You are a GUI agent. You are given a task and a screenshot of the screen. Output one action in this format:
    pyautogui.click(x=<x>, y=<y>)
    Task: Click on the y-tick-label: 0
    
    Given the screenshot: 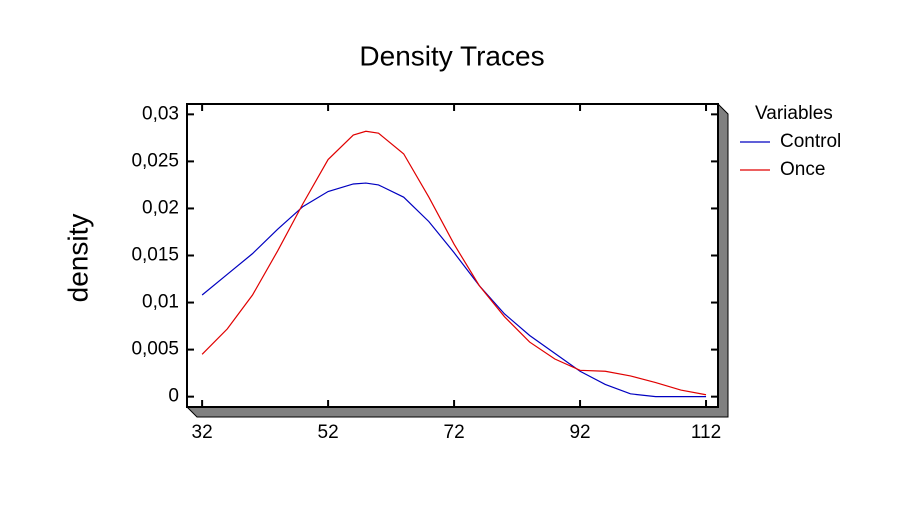 What is the action you would take?
    pyautogui.click(x=173, y=396)
    